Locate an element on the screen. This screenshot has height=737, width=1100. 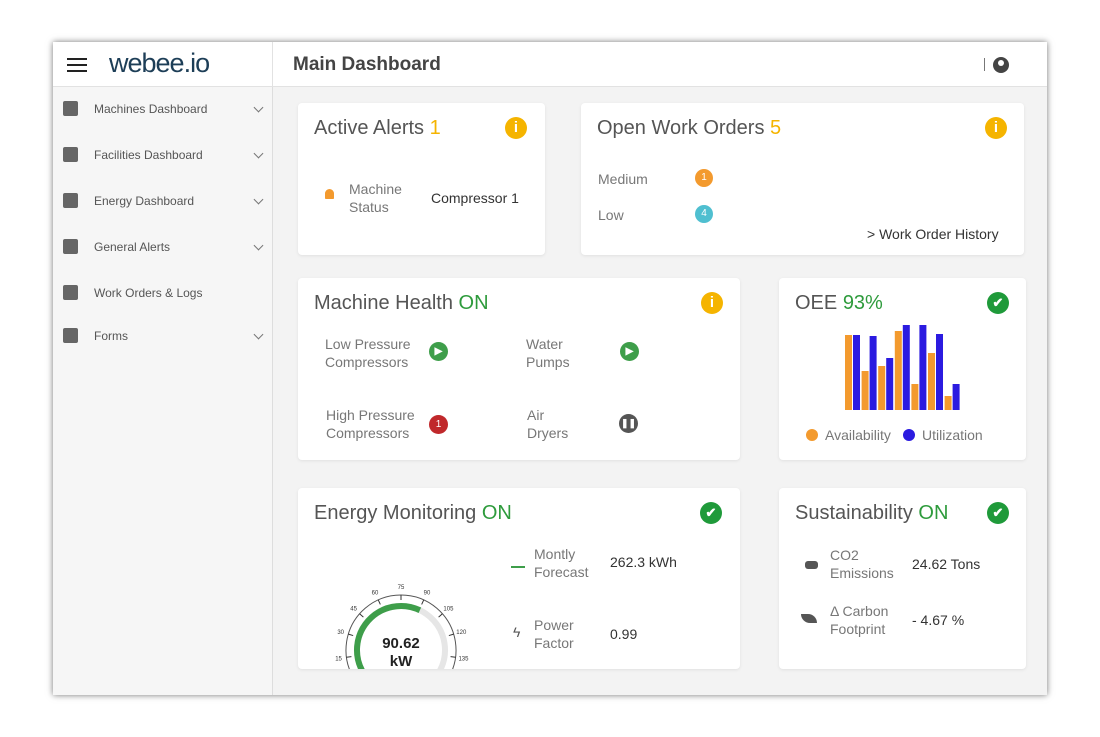
gauge-value-arc is located at coordinates (388, 636).